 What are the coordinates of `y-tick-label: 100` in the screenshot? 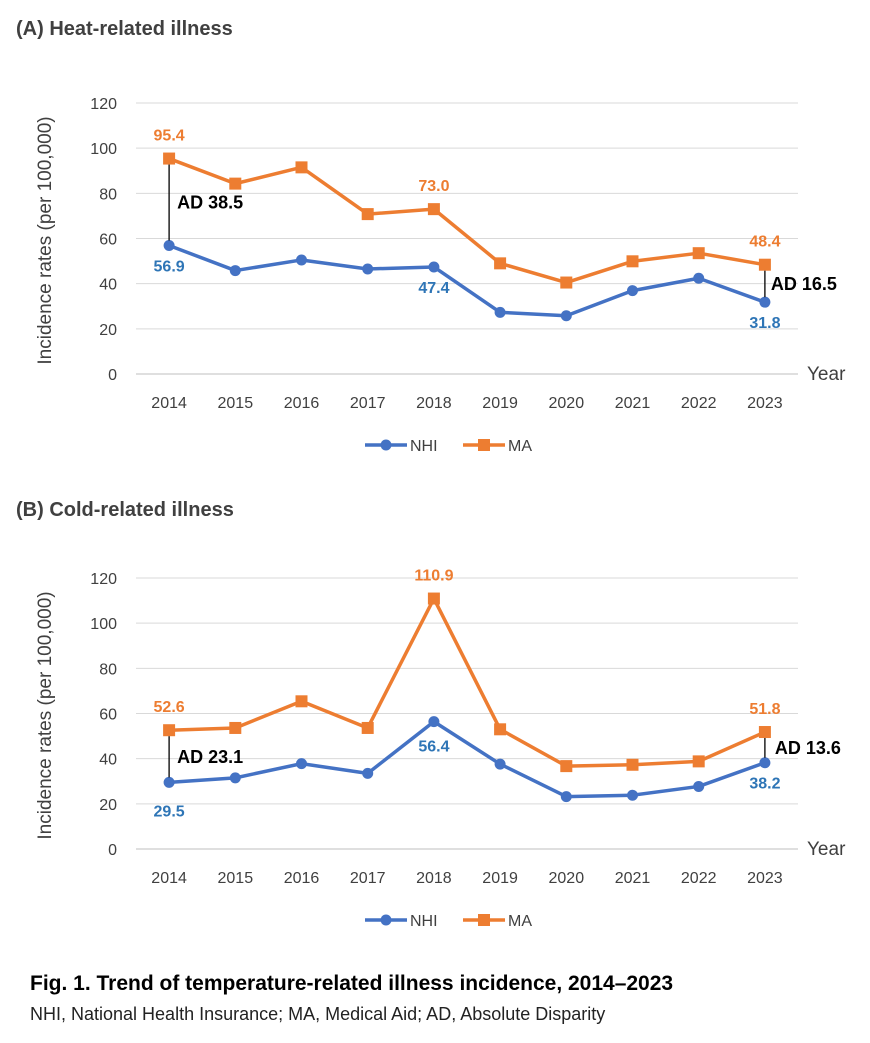 It's located at (103, 624).